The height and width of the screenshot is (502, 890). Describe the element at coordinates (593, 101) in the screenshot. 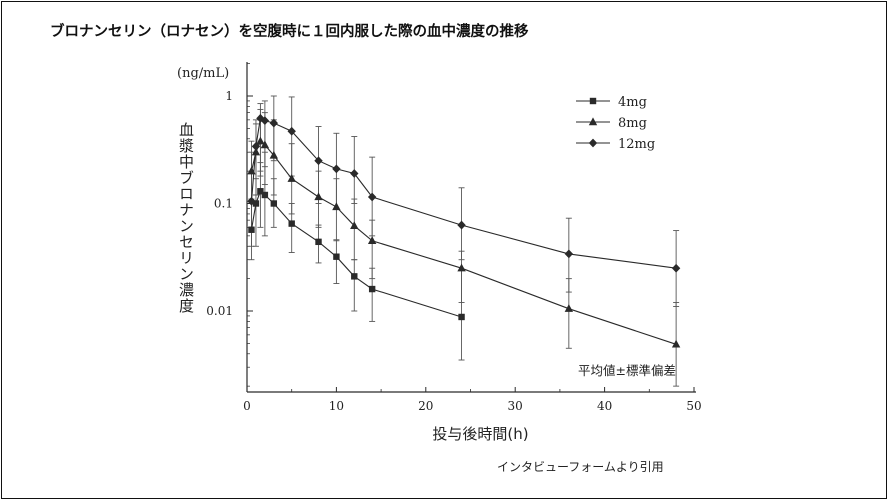

I see `legend-4mg-marker` at that location.